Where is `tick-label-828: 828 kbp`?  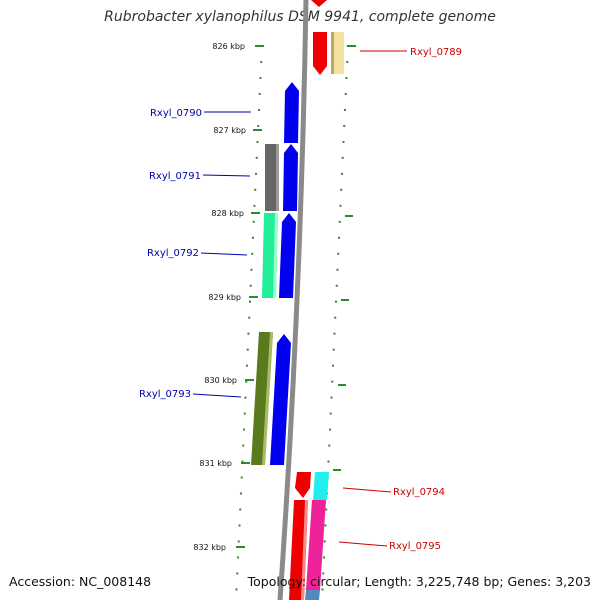
tick-label-828: 828 kbp is located at coordinates (227, 213).